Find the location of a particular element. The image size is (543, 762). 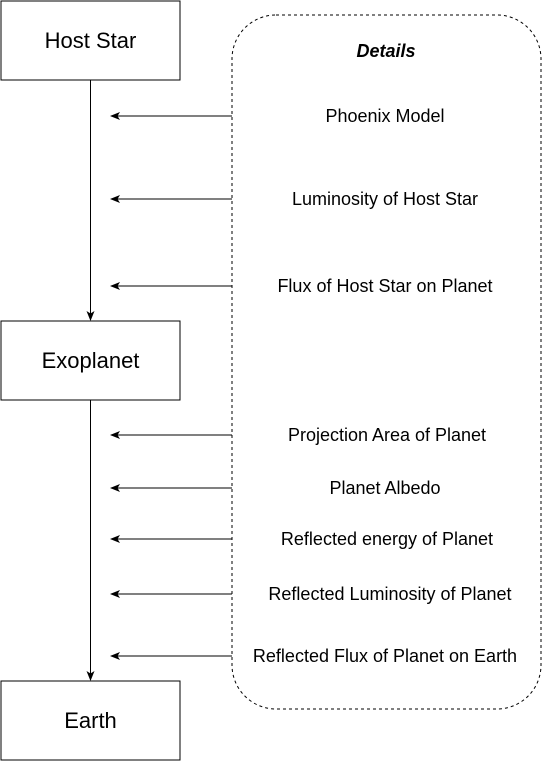

detail-row: Phoenix Model is located at coordinates (277, 116).